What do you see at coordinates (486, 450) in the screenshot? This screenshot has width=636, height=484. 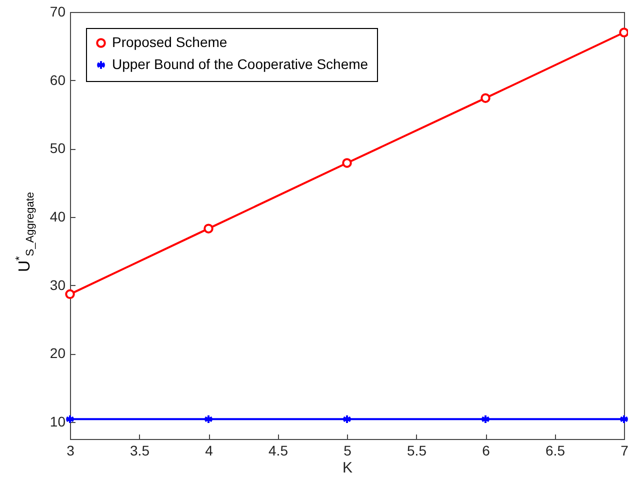 I see `x-tick-label: 6` at bounding box center [486, 450].